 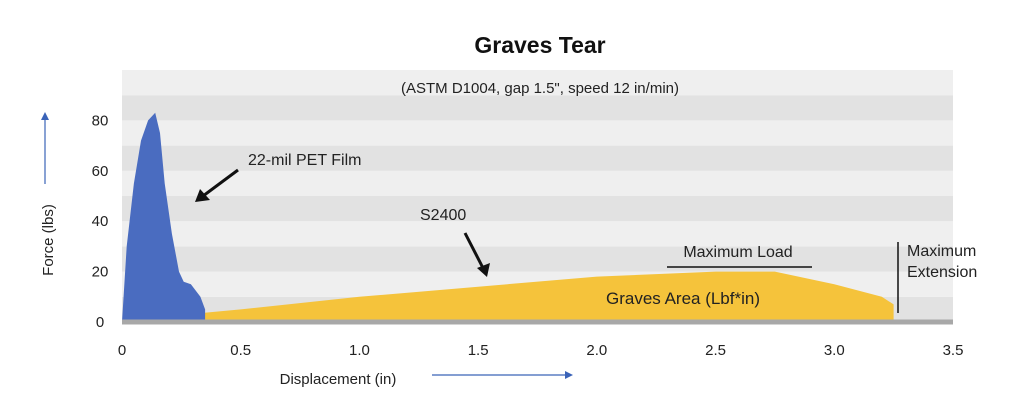 I want to click on x-tick-label: 0.5, so click(x=240, y=350).